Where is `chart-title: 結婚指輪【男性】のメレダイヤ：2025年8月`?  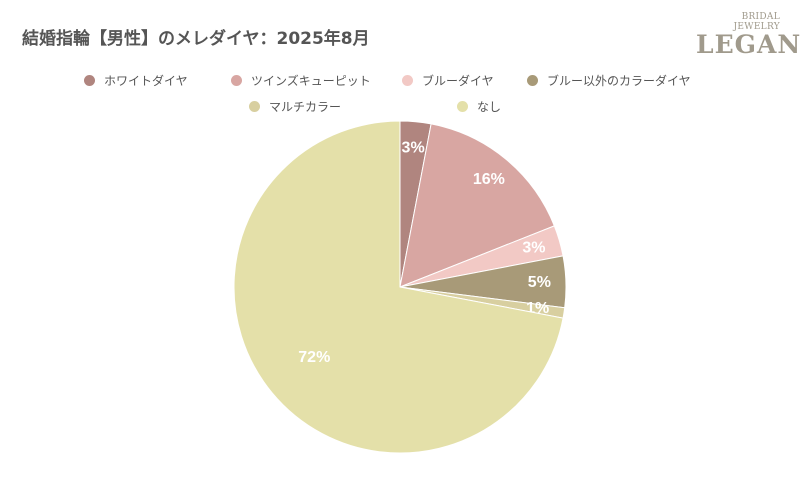
chart-title: 結婚指輪【男性】のメレダイヤ：2025年8月 is located at coordinates (196, 39).